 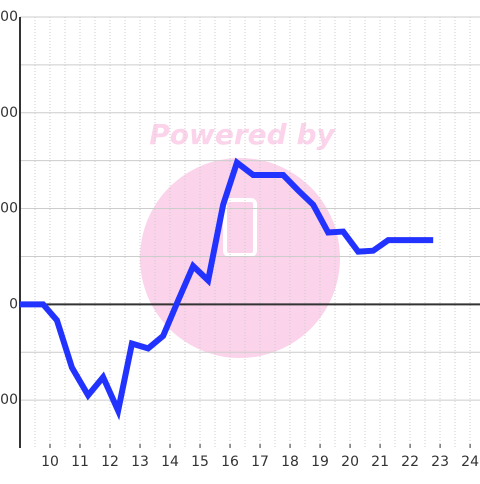 What do you see at coordinates (200, 462) in the screenshot?
I see `x-tick-label: 15` at bounding box center [200, 462].